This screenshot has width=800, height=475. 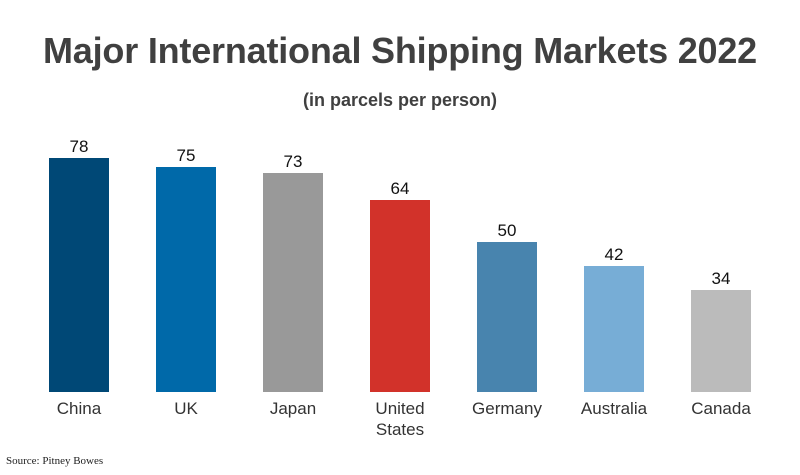 What do you see at coordinates (400, 188) in the screenshot?
I see `value-label-united-states: 64` at bounding box center [400, 188].